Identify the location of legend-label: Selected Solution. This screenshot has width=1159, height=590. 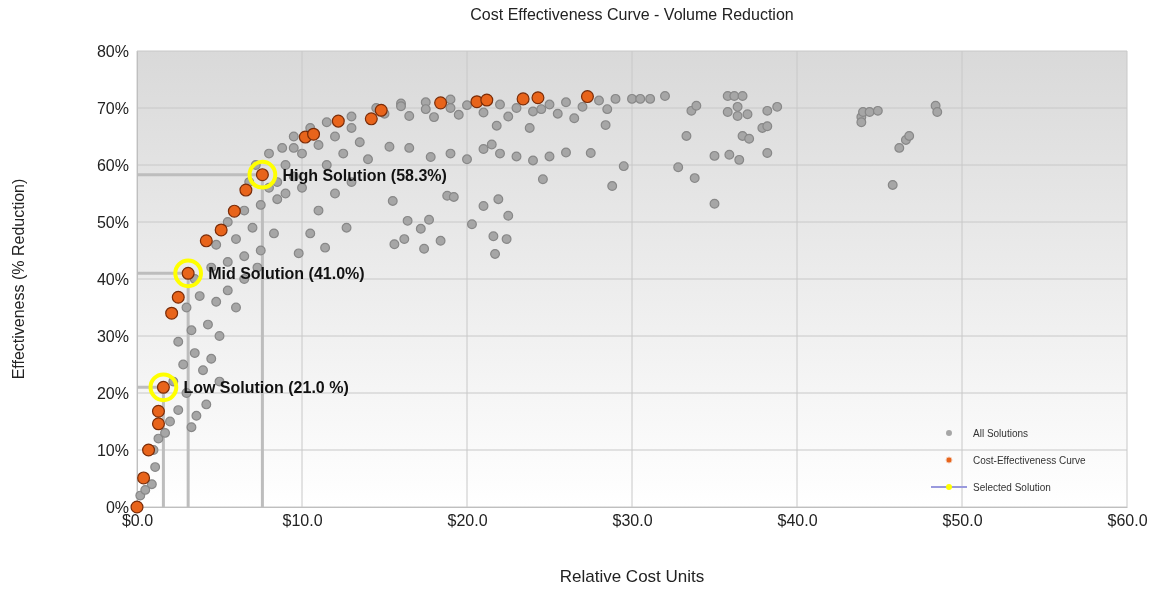
(1012, 487).